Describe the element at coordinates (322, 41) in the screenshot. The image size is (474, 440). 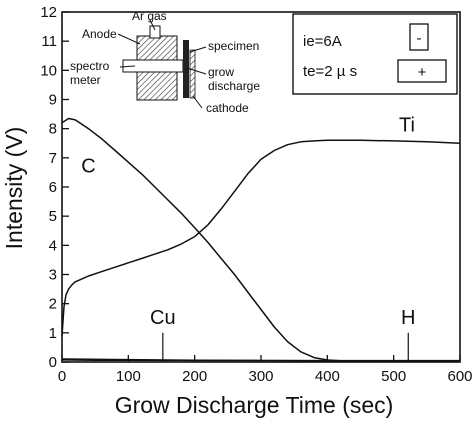
I see `parameter-ie: ie=6A` at that location.